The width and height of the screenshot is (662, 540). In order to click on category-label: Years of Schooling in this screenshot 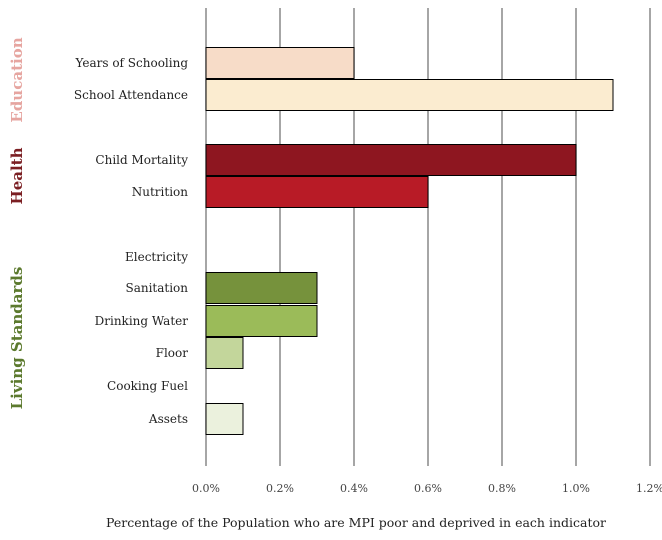, I will do `click(131, 63)`.